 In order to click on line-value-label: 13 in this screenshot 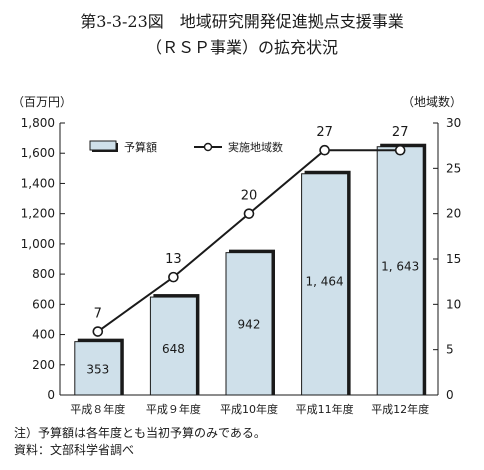, I will do `click(173, 259)`.